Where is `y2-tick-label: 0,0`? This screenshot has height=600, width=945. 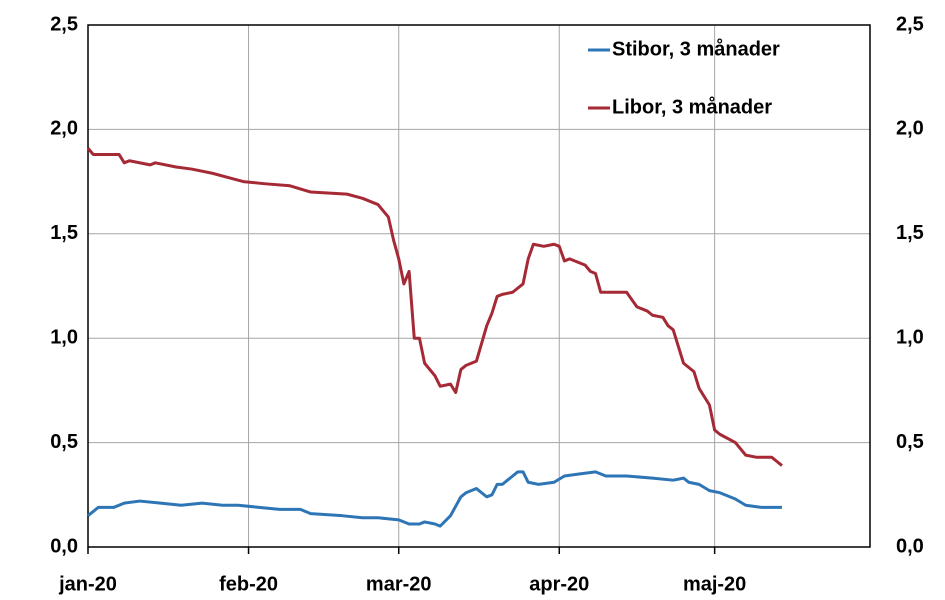 y2-tick-label: 0,0 is located at coordinates (910, 546).